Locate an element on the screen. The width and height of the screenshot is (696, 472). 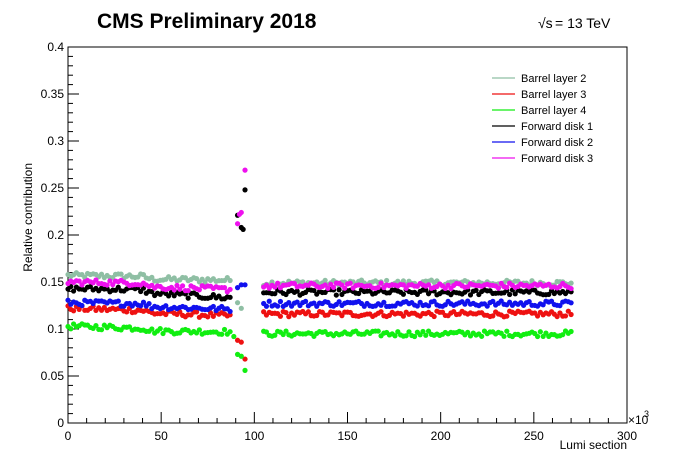
x-axis-label: Lumi section is located at coordinates (593, 445).